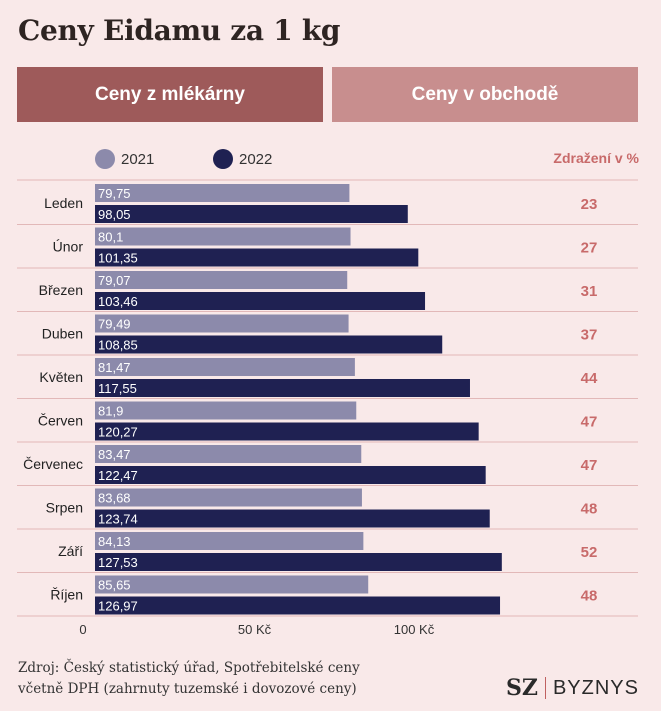 The height and width of the screenshot is (711, 661). I want to click on logo-separator, so click(545, 688).